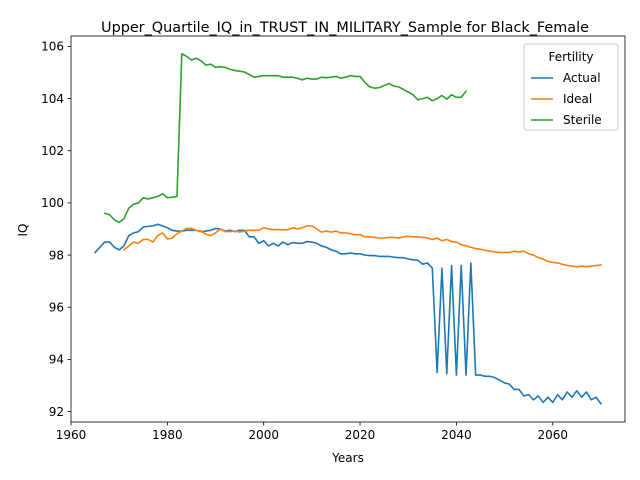  I want to click on y-tick-label: 92, so click(56, 412).